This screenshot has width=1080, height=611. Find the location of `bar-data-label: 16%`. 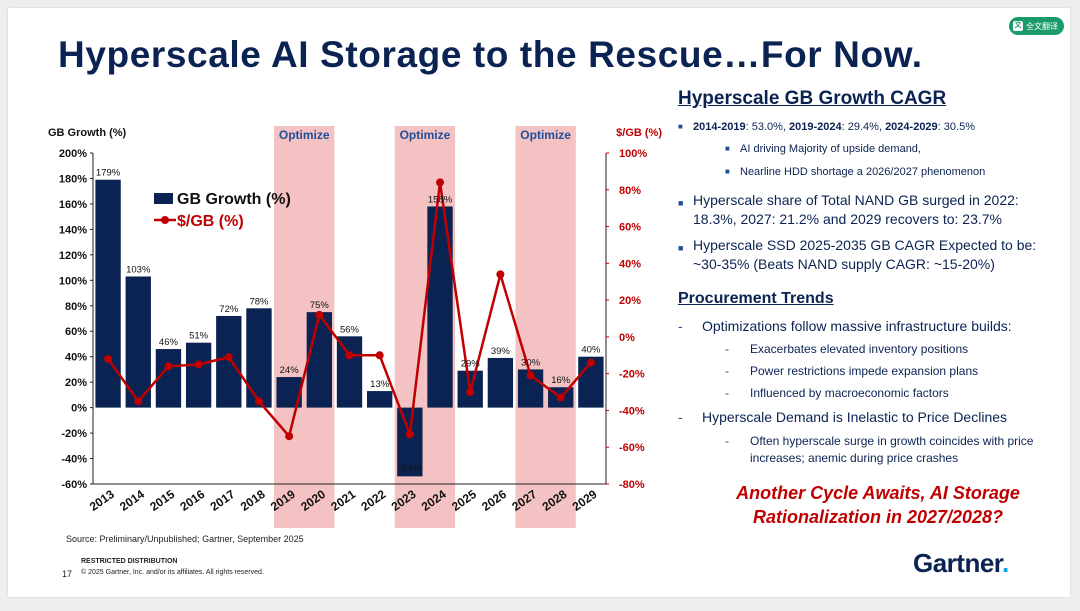

bar-data-label: 16% is located at coordinates (561, 380).